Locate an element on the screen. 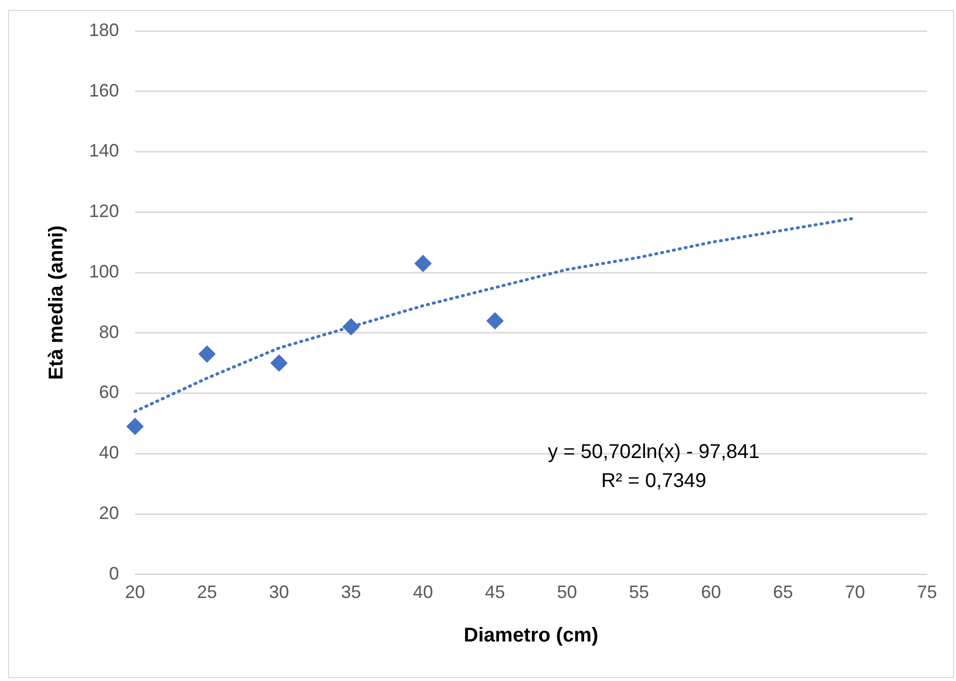 Image resolution: width=956 pixels, height=681 pixels. y-tick-label: 120 is located at coordinates (104, 211).